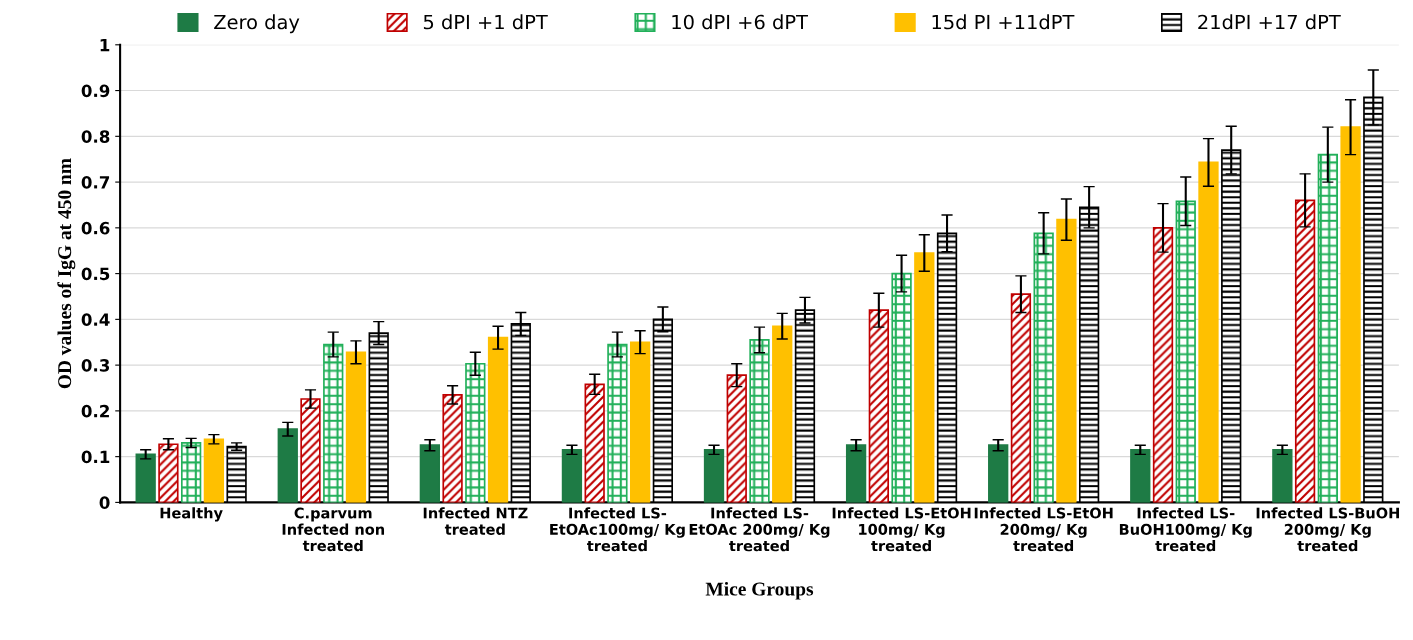 Image resolution: width=1413 pixels, height=640 pixels. Describe the element at coordinates (475, 521) in the screenshot. I see `x-tick-label: Infected NTZ treated` at that location.